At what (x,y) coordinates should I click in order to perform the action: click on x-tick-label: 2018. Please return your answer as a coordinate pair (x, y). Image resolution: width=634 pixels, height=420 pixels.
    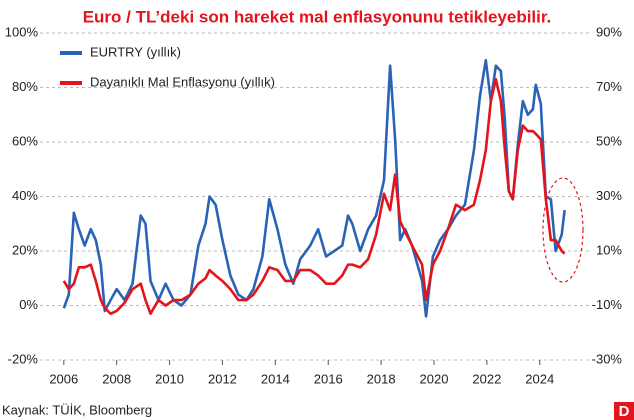
    Looking at the image, I should click on (381, 378).